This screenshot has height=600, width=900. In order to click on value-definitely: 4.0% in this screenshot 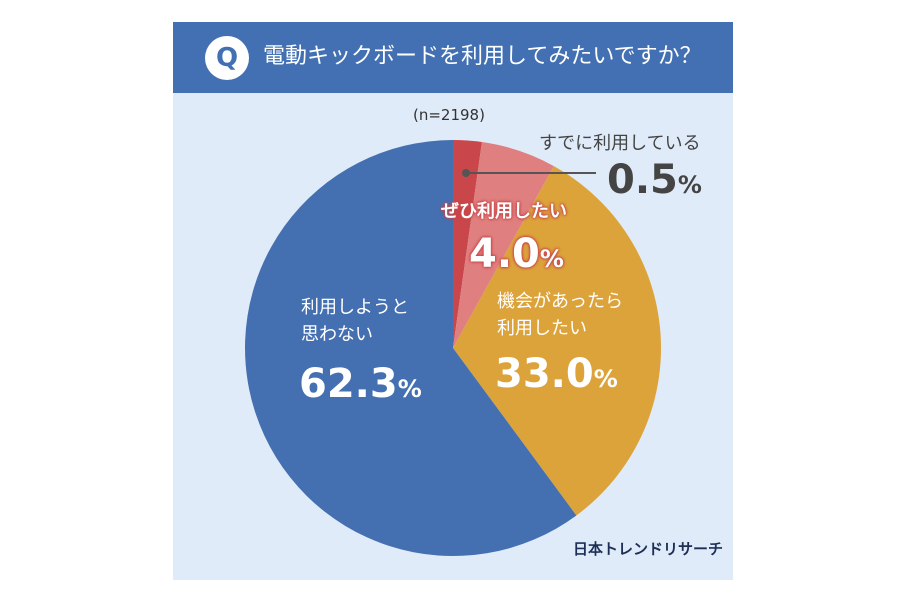, I will do `click(516, 254)`.